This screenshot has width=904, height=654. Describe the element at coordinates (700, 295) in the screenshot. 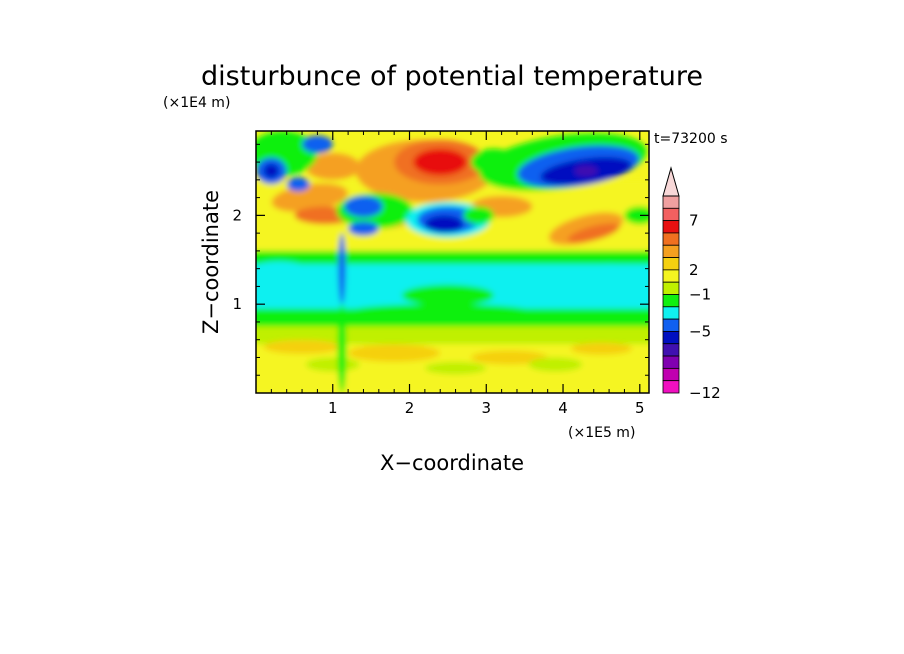

I see `colorbar-label: −1` at that location.